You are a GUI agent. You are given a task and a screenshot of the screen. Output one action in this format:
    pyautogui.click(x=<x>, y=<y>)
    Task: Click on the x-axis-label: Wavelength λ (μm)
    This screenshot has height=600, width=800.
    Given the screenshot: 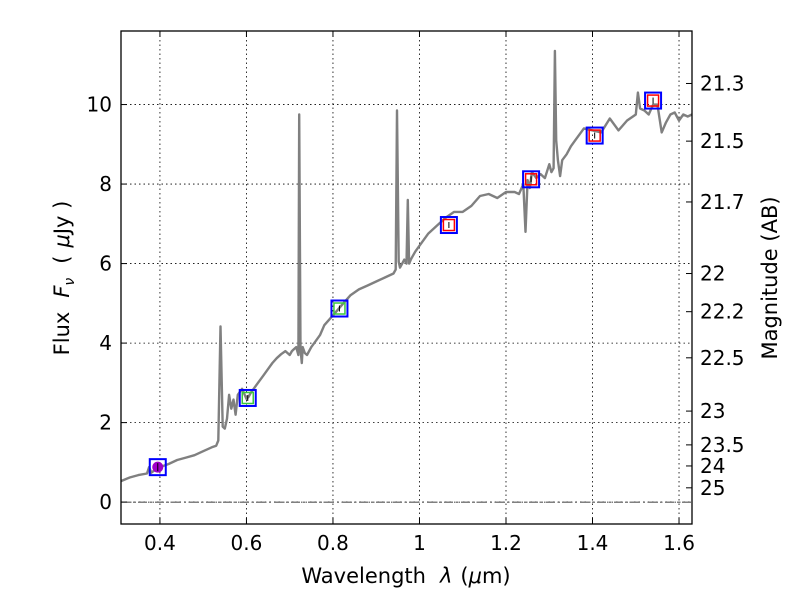 What is the action you would take?
    pyautogui.click(x=405, y=576)
    